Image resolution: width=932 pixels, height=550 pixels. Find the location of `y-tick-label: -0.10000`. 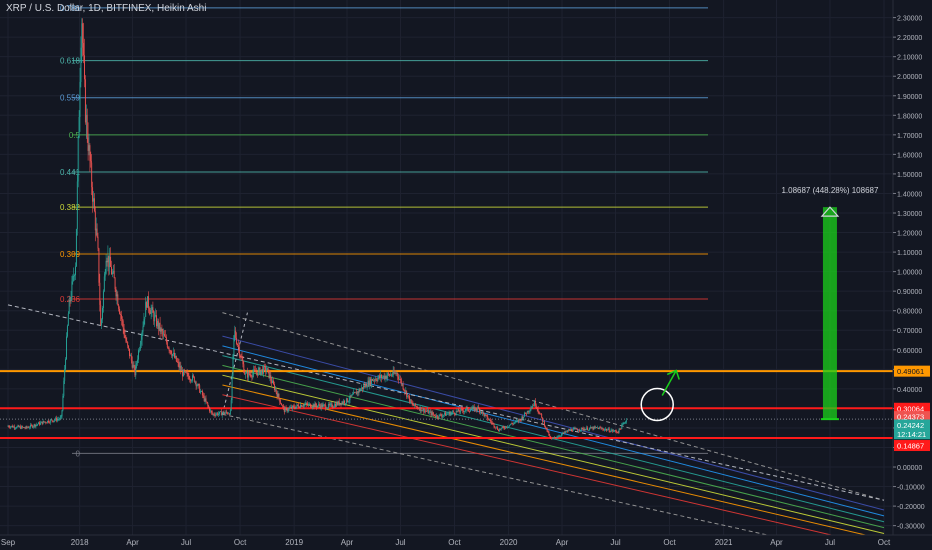

y-tick-label: -0.10000 is located at coordinates (911, 488).